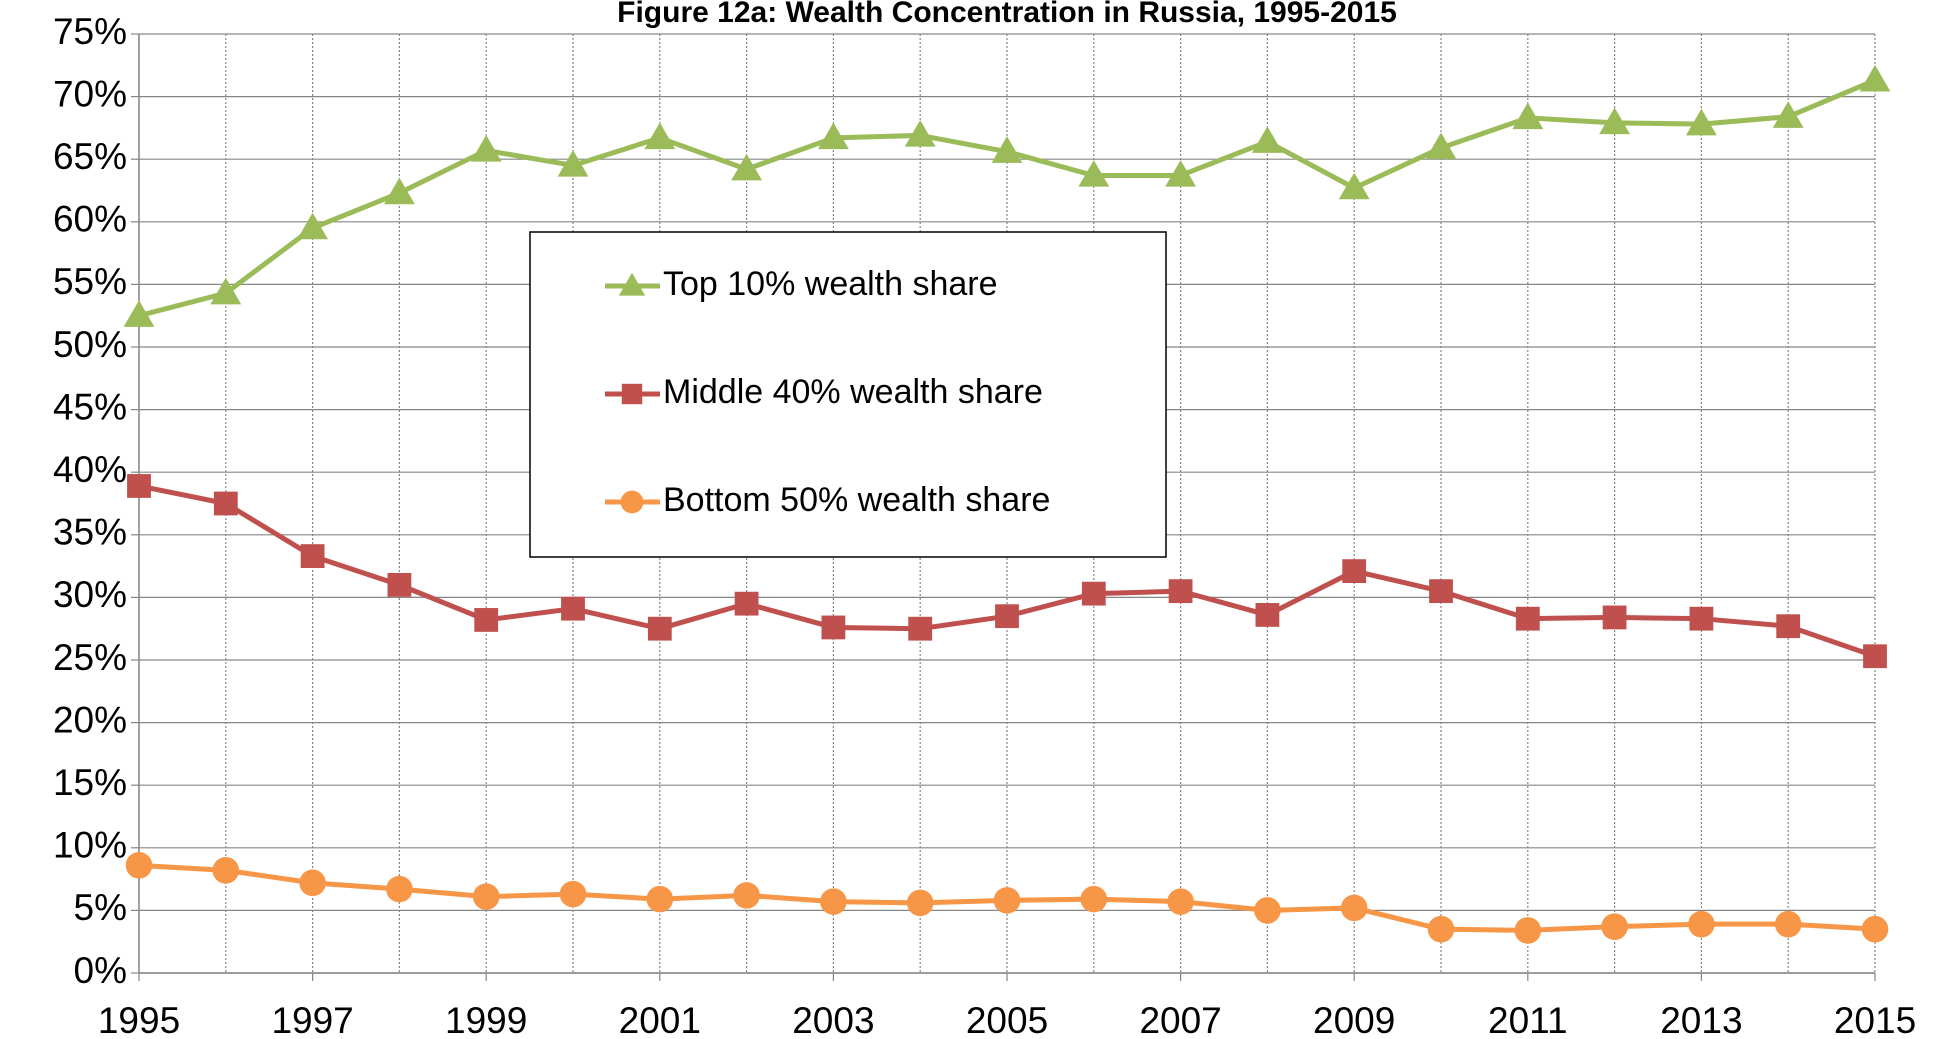 The height and width of the screenshot is (1039, 1935). What do you see at coordinates (90, 219) in the screenshot?
I see `y-tick-label: 60%` at bounding box center [90, 219].